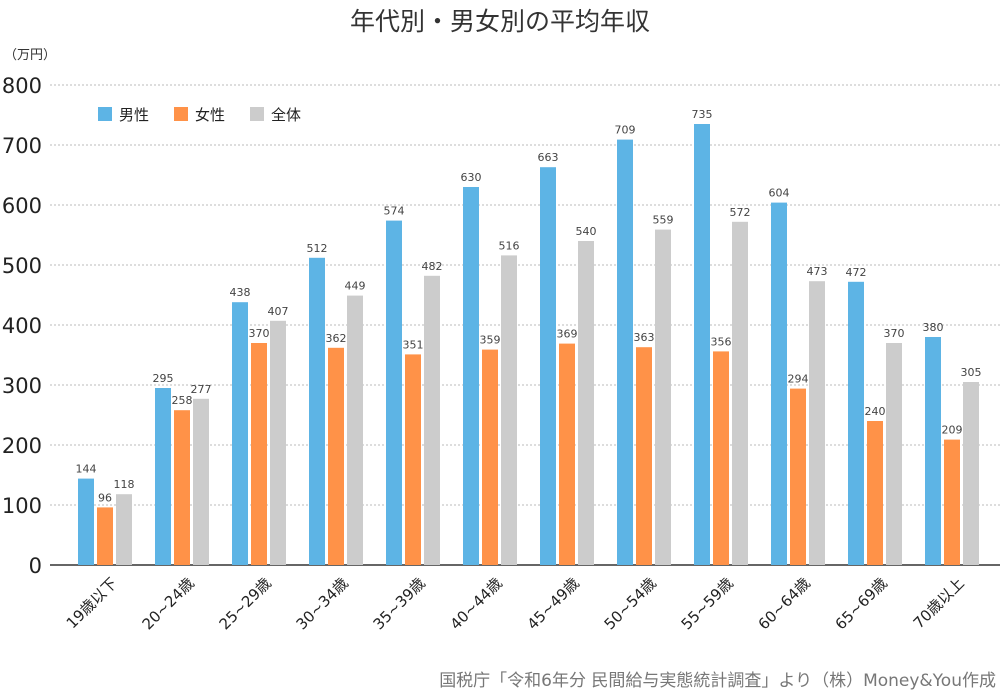 The image size is (1000, 696). I want to click on data-label: 630, so click(471, 177).